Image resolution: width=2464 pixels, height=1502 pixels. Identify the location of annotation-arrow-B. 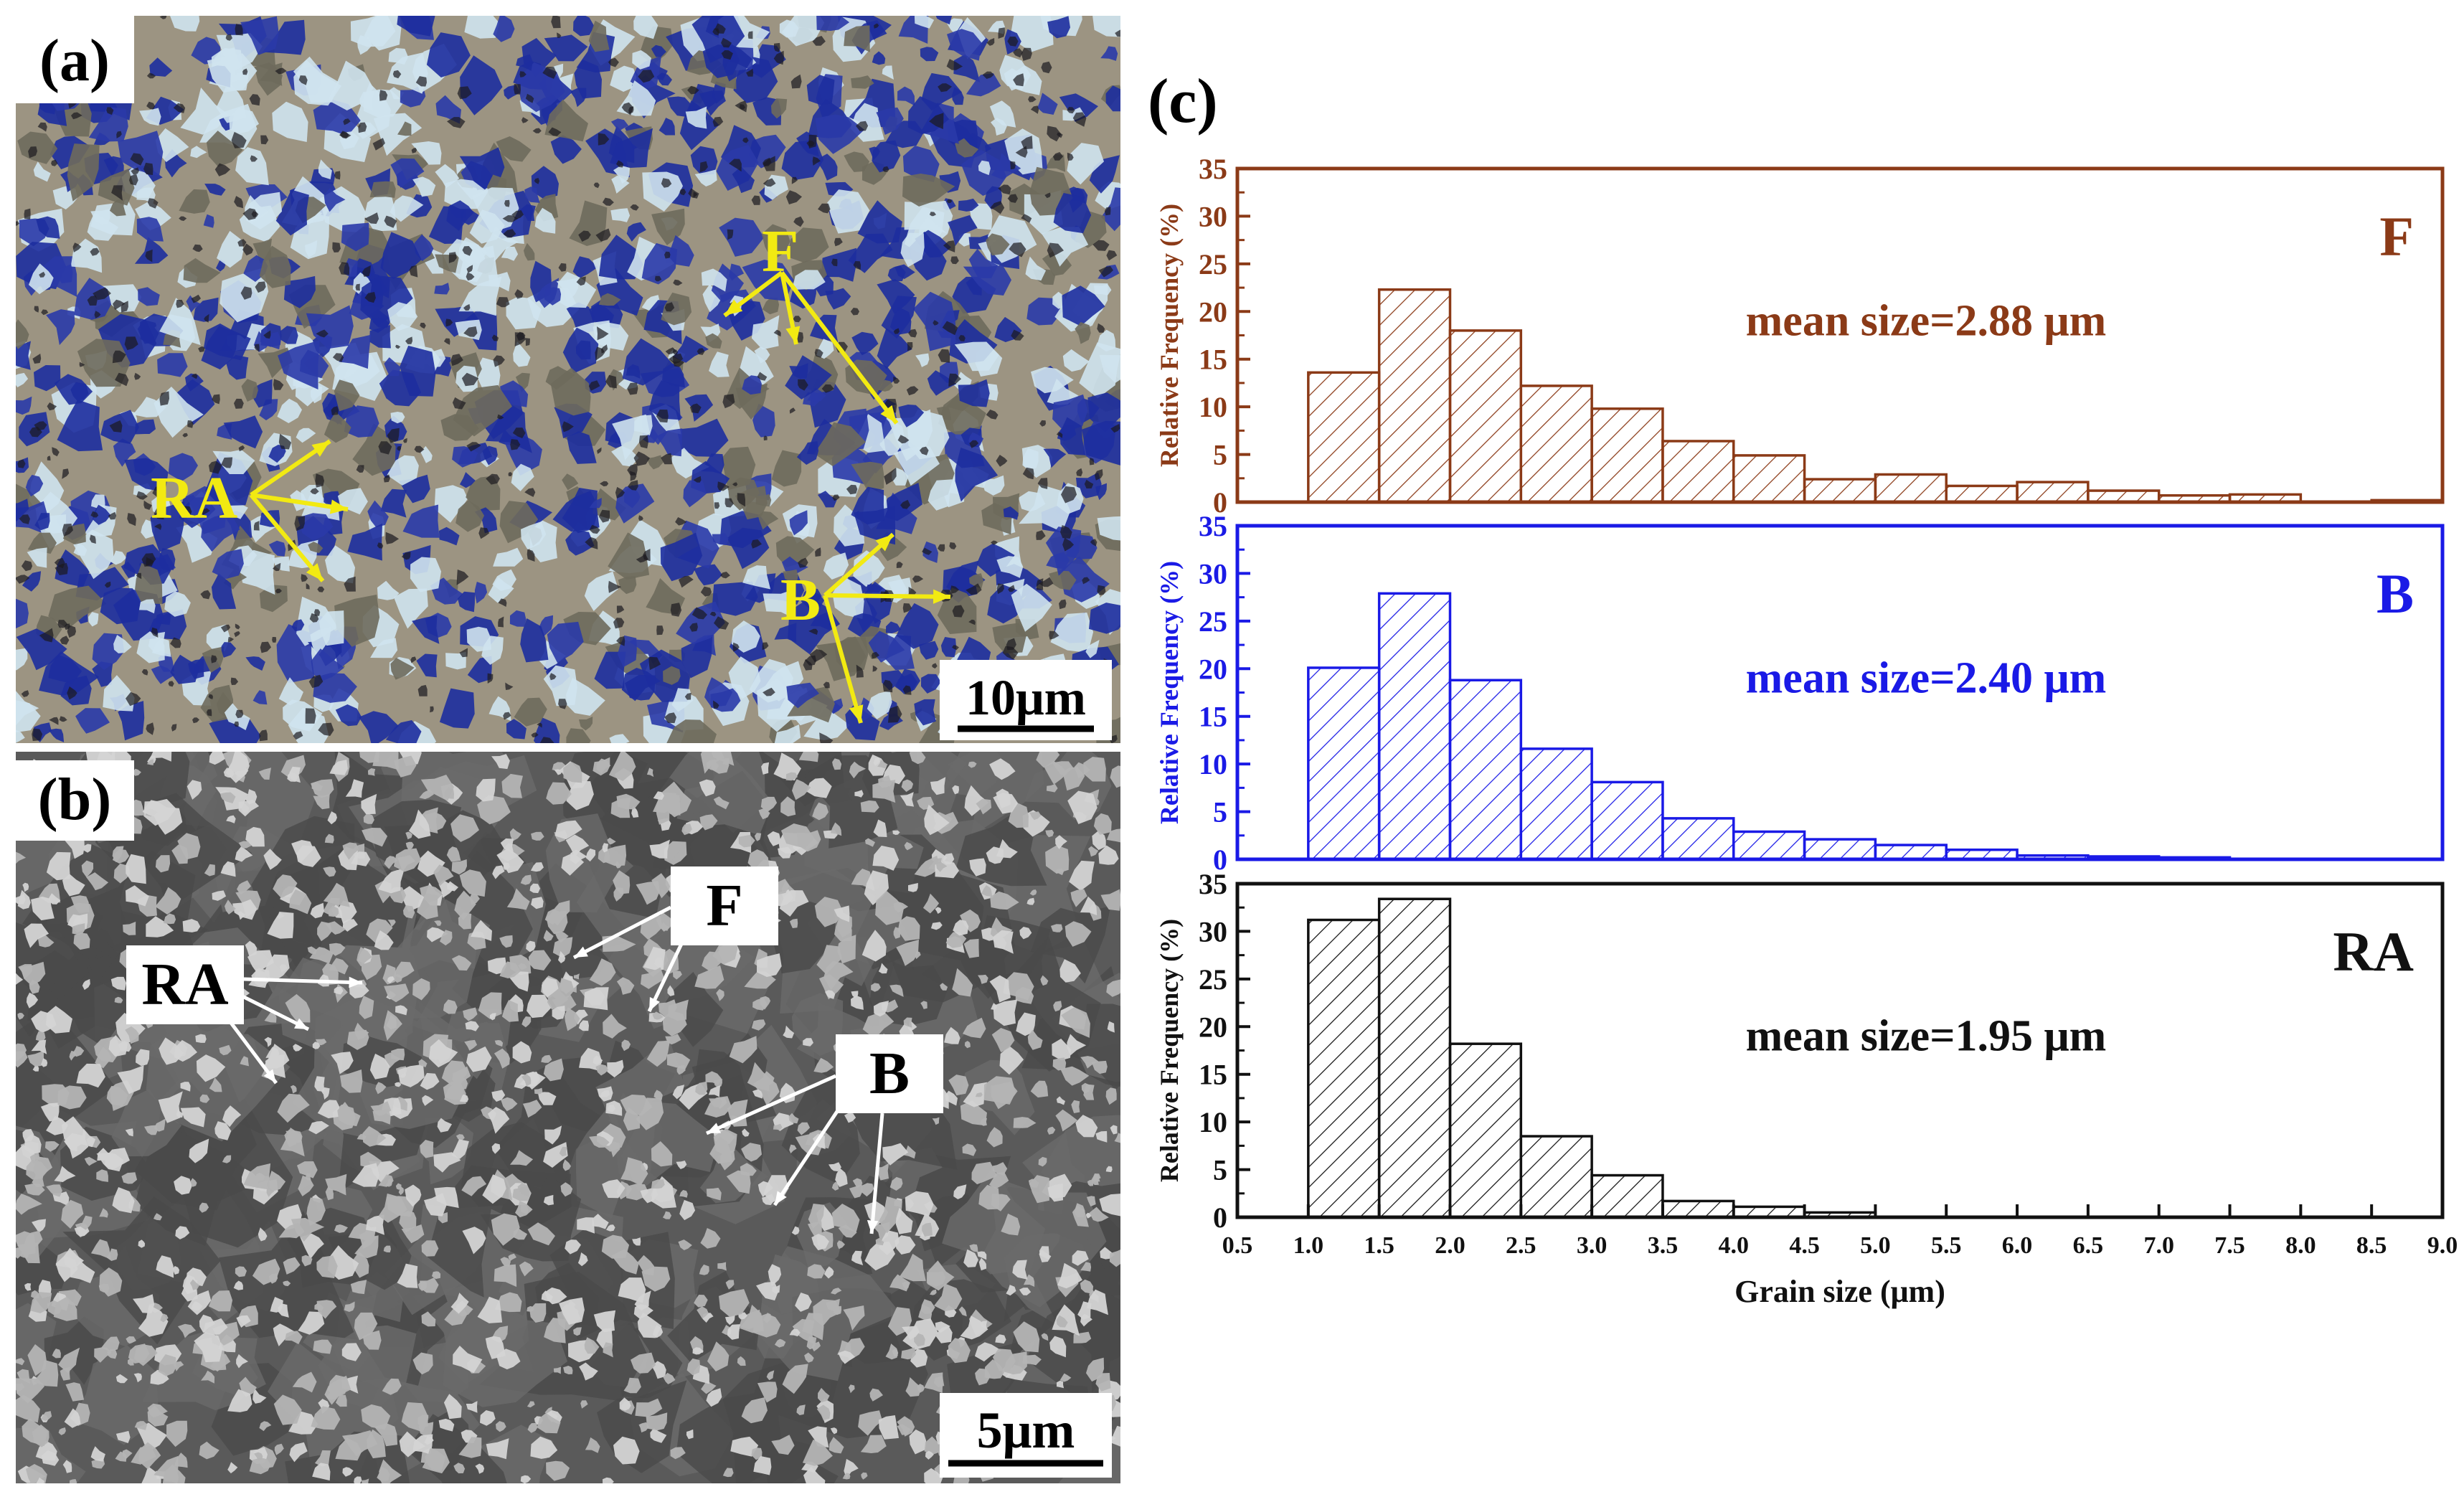
(843, 659).